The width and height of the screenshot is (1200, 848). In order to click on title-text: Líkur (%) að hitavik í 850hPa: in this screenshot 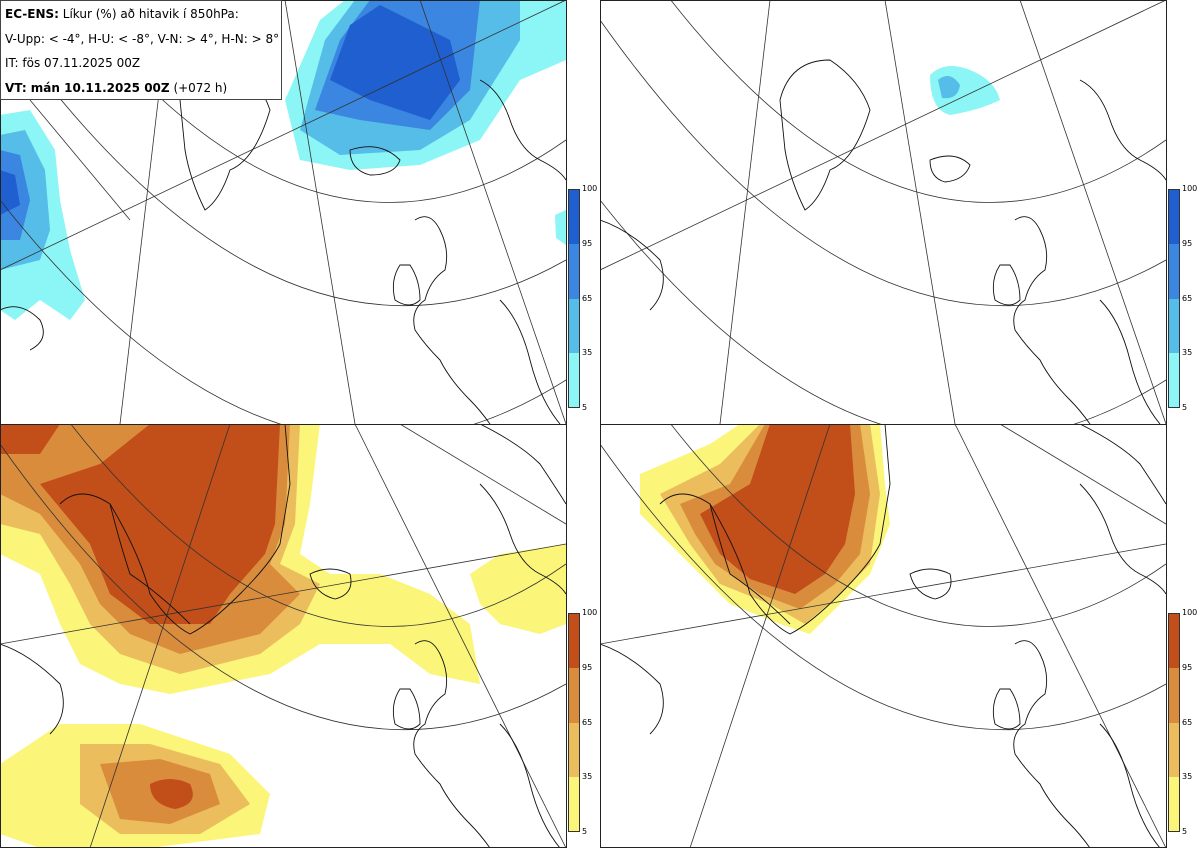, I will do `click(150, 14)`.